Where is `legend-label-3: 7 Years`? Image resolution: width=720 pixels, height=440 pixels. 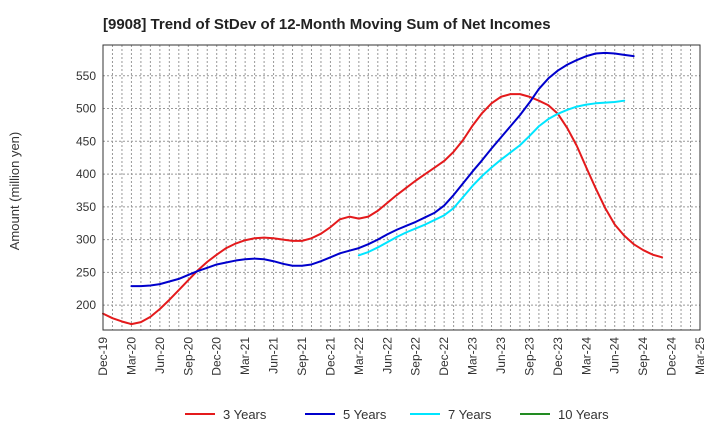 legend-label-3: 7 Years is located at coordinates (470, 414).